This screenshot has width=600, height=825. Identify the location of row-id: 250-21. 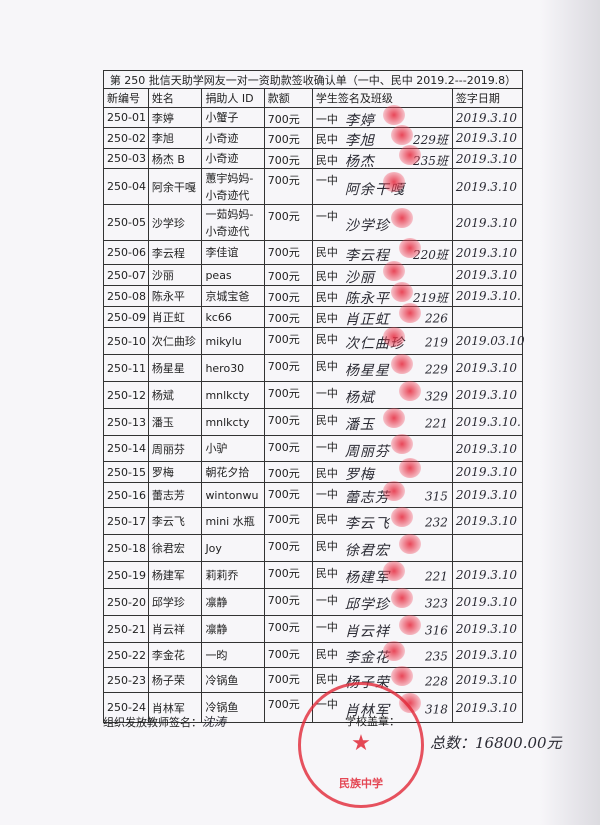
(126, 629).